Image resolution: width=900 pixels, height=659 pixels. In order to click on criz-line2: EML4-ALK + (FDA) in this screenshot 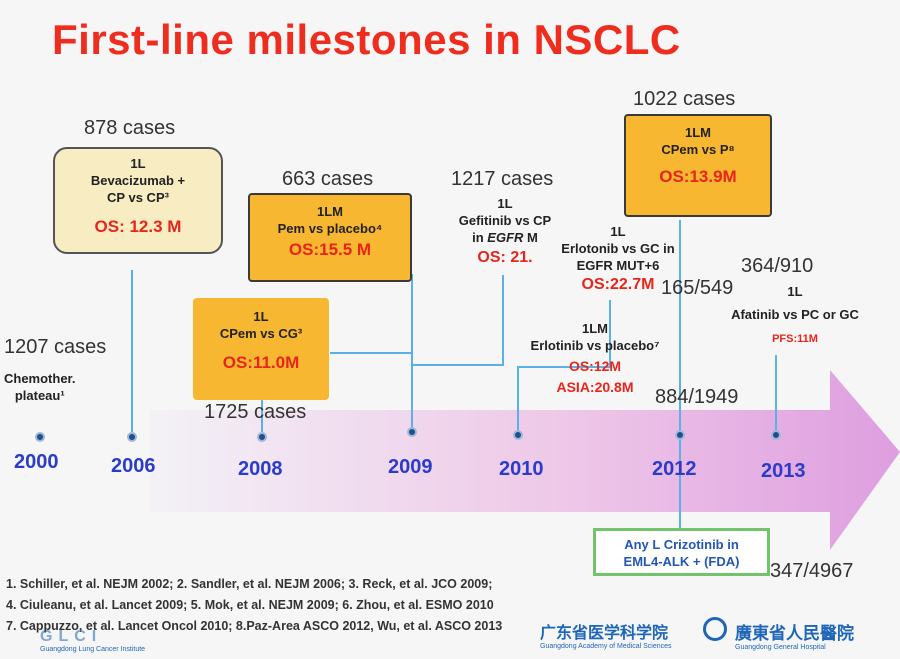, I will do `click(681, 561)`.